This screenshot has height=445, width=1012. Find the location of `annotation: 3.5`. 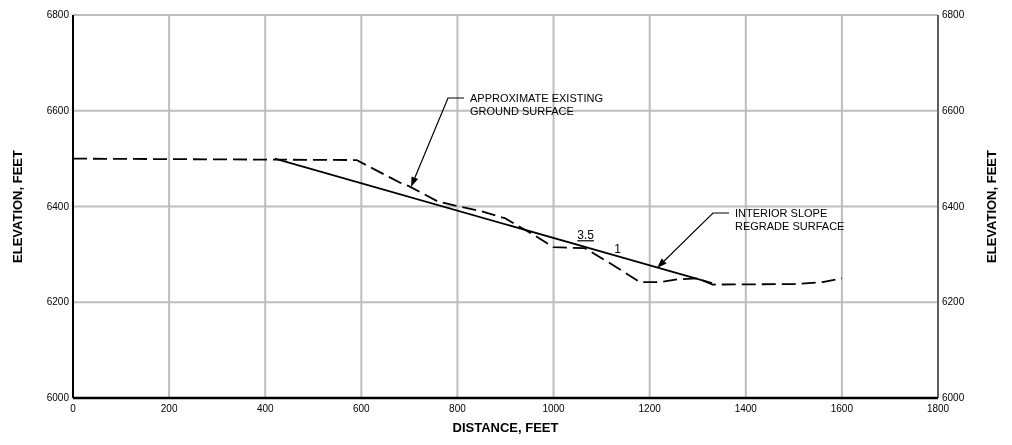

annotation: 3.5 is located at coordinates (586, 235).